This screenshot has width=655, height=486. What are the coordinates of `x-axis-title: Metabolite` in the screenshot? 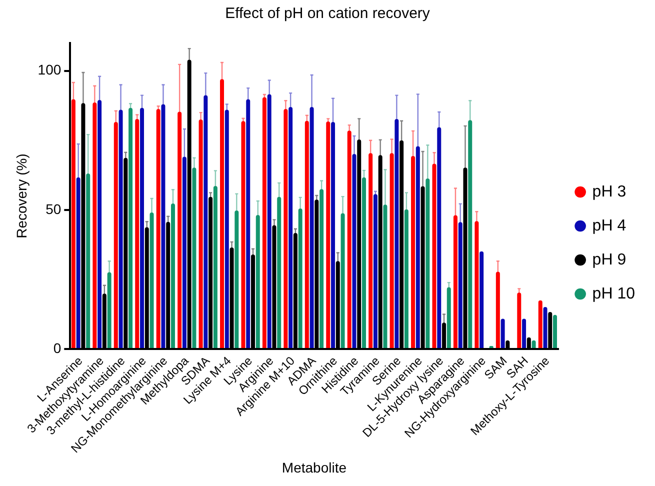 It's located at (314, 467).